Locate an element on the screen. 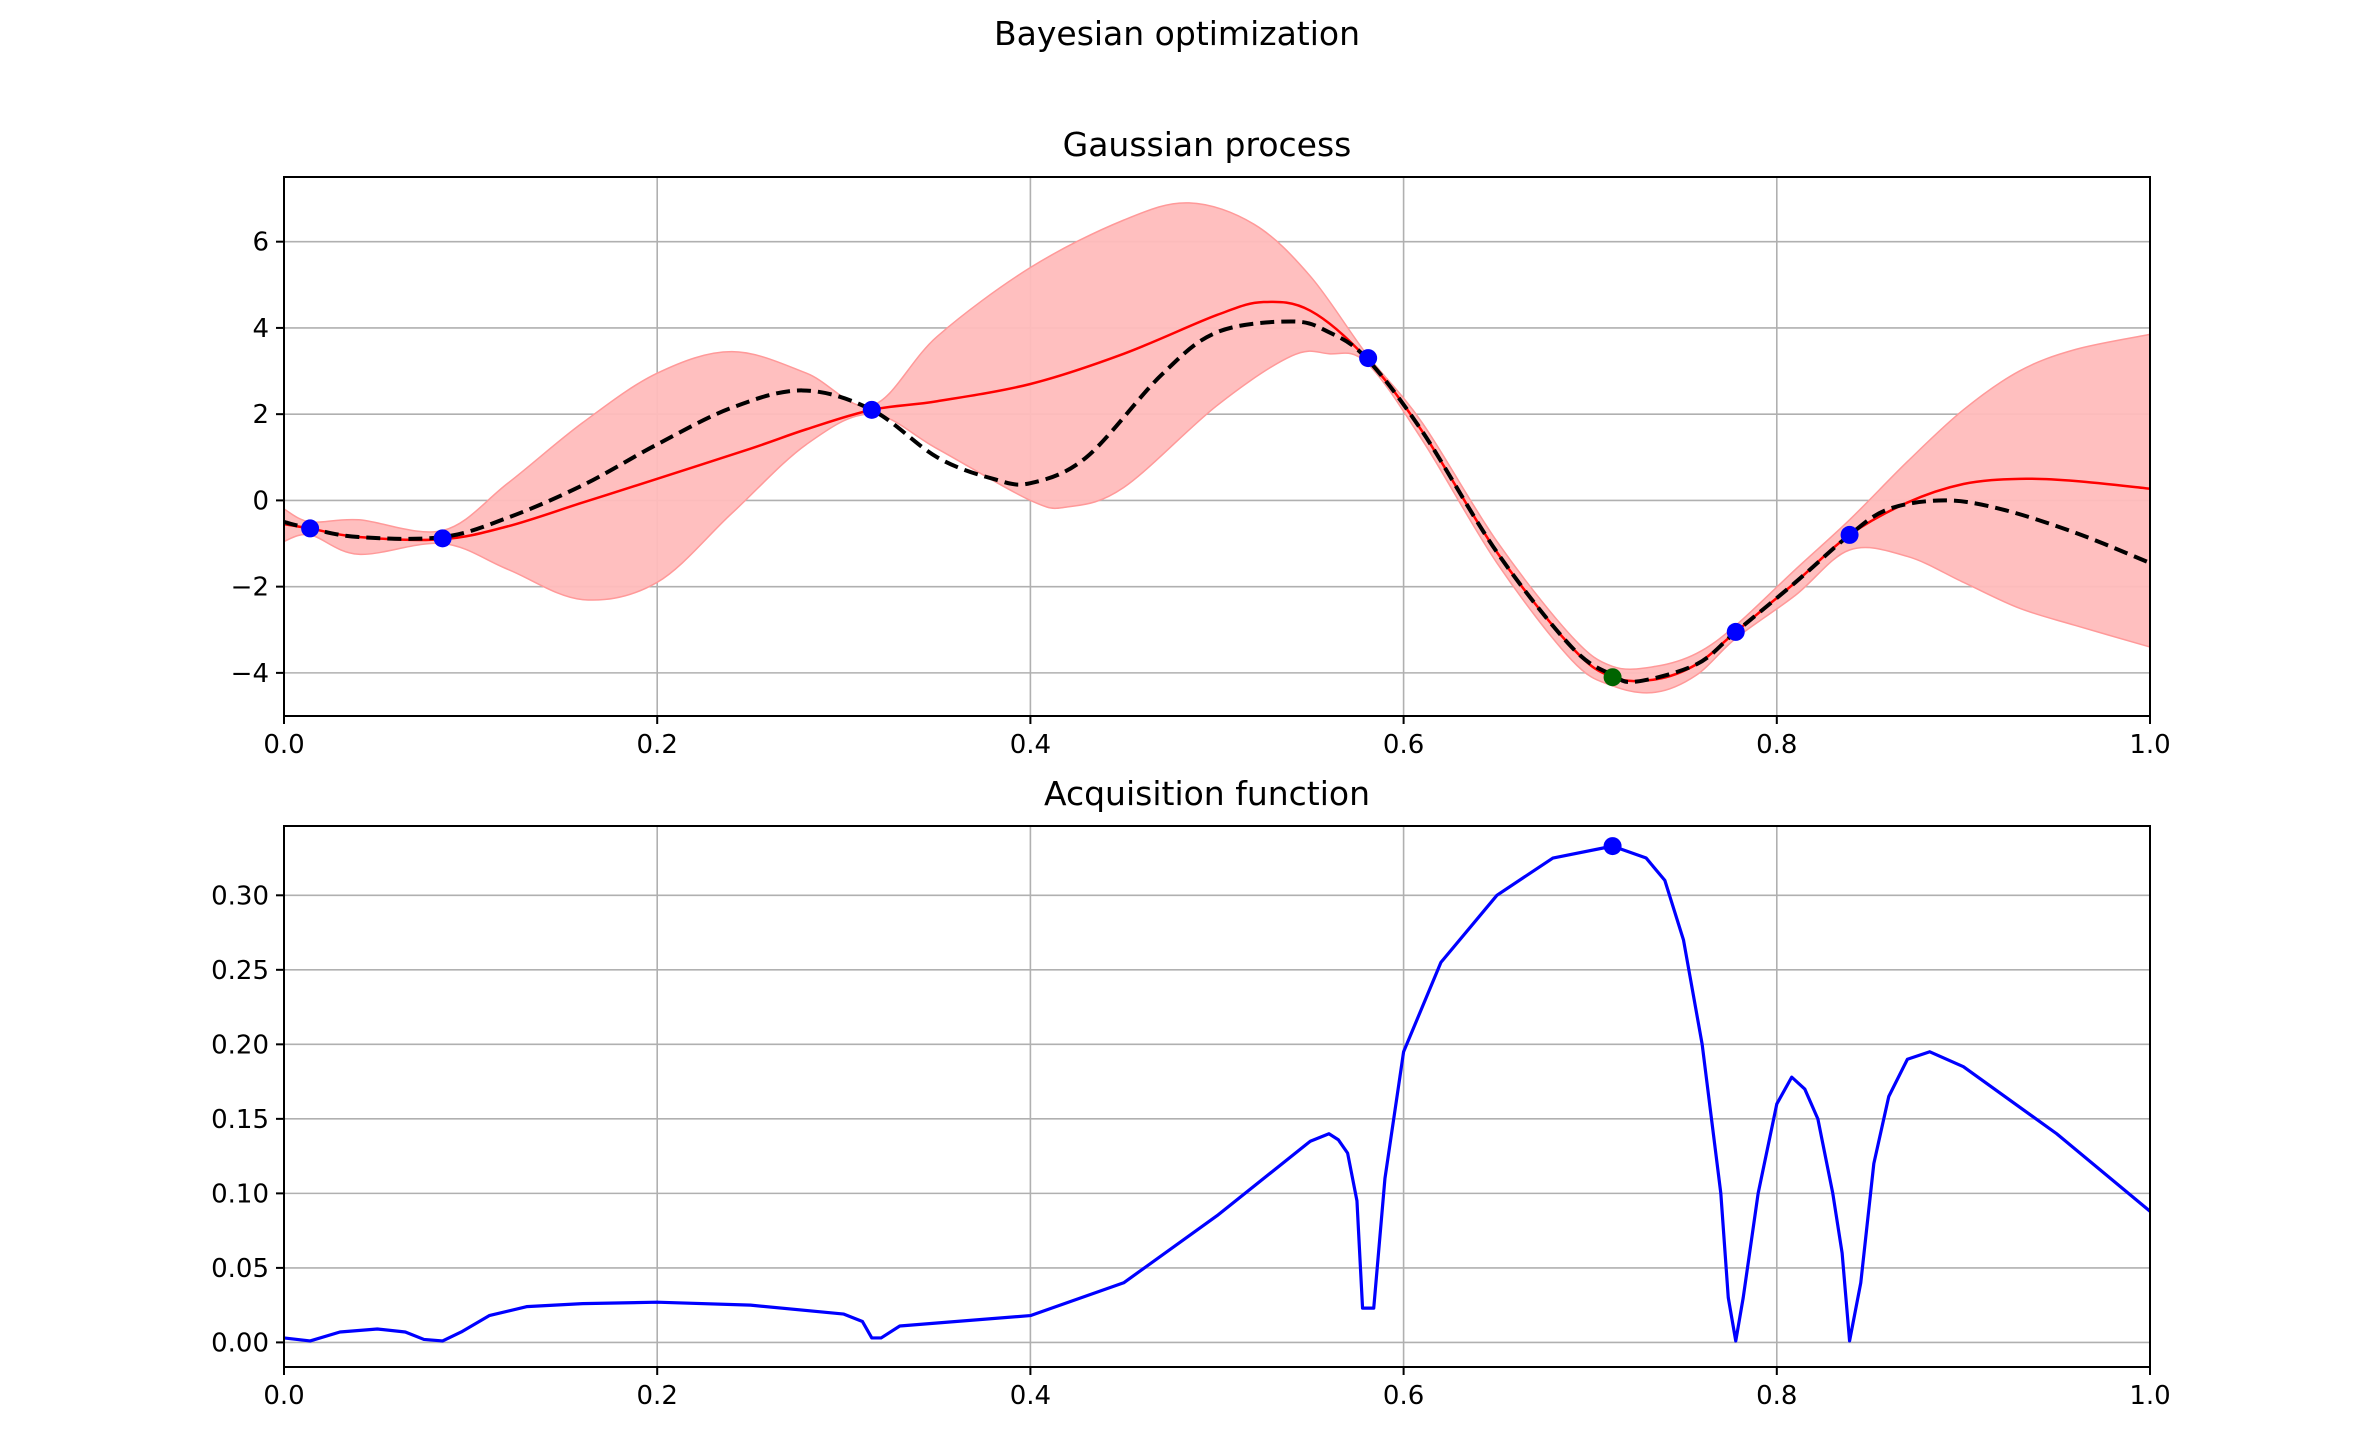 The image size is (2355, 1438). gp-xtick-label: 0.6 is located at coordinates (1403, 745).